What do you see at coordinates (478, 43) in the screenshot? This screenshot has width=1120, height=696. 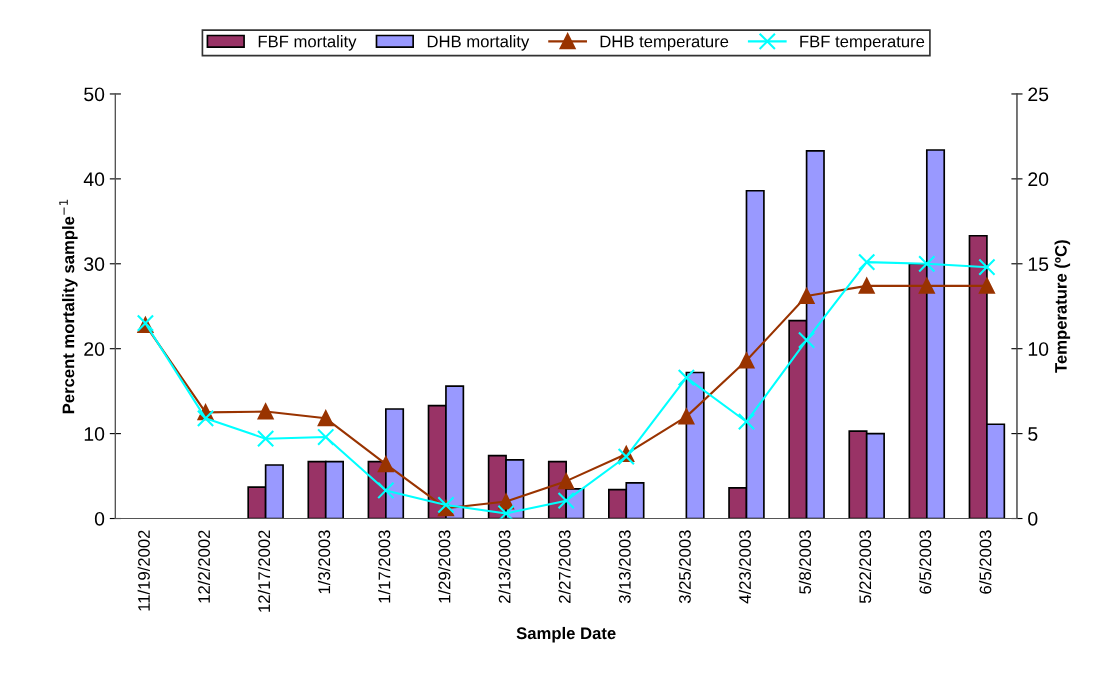 I see `legend-label: DHB mortality` at bounding box center [478, 43].